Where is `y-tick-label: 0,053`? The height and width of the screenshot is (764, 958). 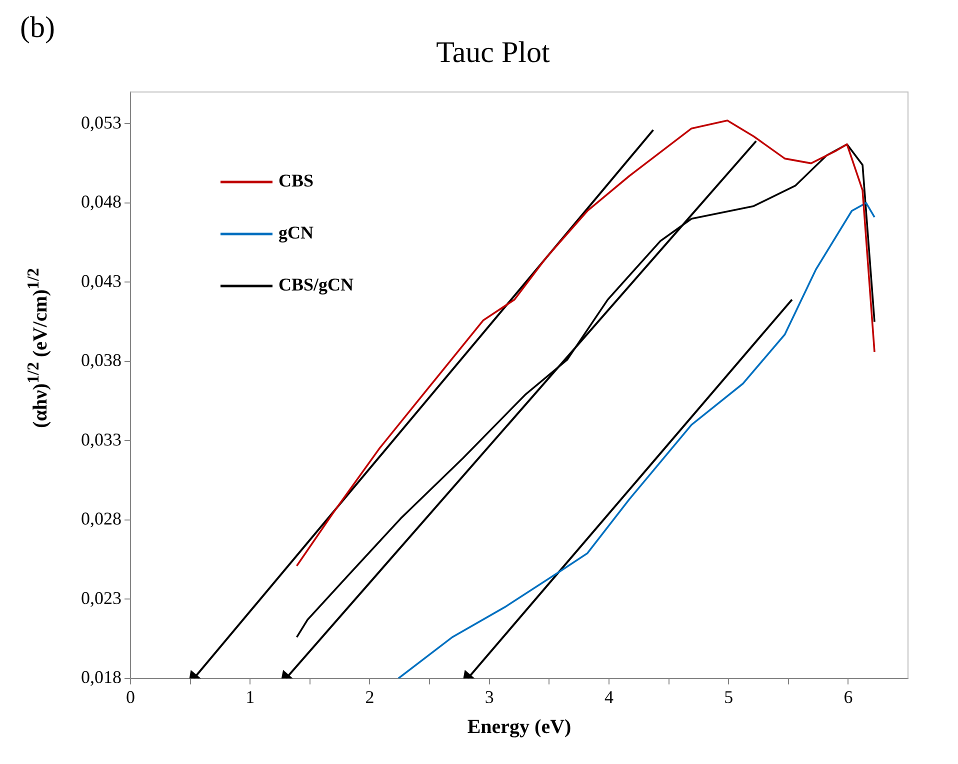
y-tick-label: 0,053 is located at coordinates (101, 122).